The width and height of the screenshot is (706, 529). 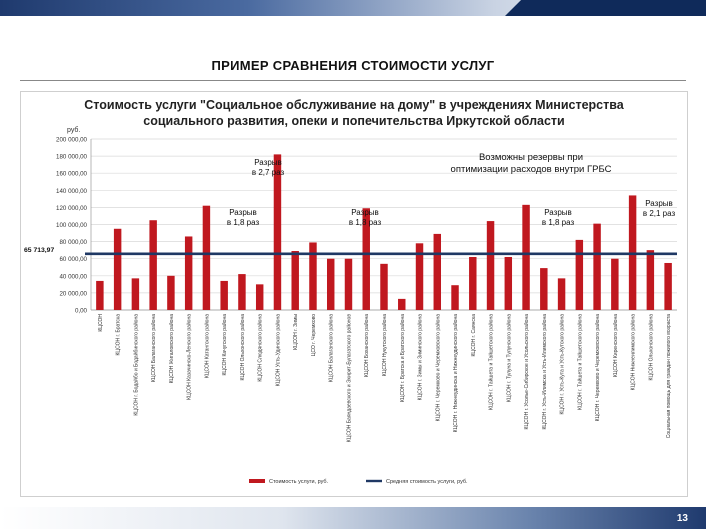 What do you see at coordinates (72, 208) in the screenshot?
I see `y-tick-label: 120 000,00` at bounding box center [72, 208].